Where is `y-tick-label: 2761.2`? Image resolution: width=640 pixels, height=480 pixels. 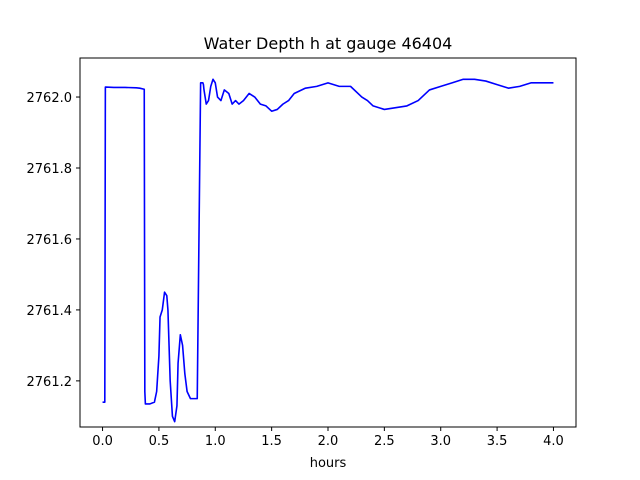 y-tick-label: 2761.2 is located at coordinates (50, 382).